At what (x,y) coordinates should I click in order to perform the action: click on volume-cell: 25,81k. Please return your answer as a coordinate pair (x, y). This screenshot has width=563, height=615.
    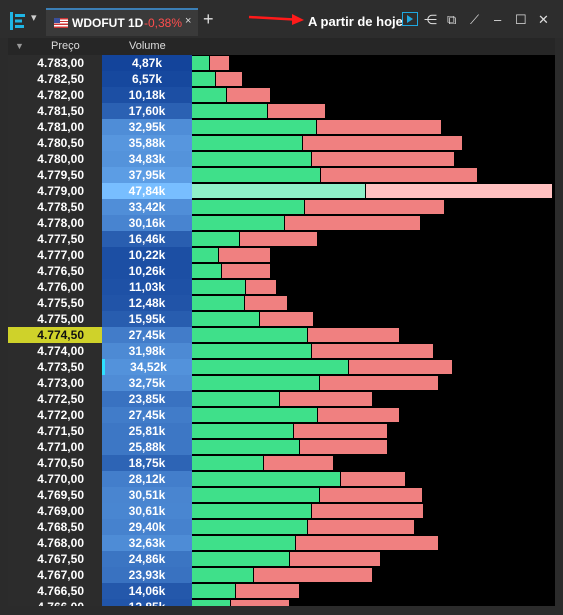
    Looking at the image, I should click on (147, 431).